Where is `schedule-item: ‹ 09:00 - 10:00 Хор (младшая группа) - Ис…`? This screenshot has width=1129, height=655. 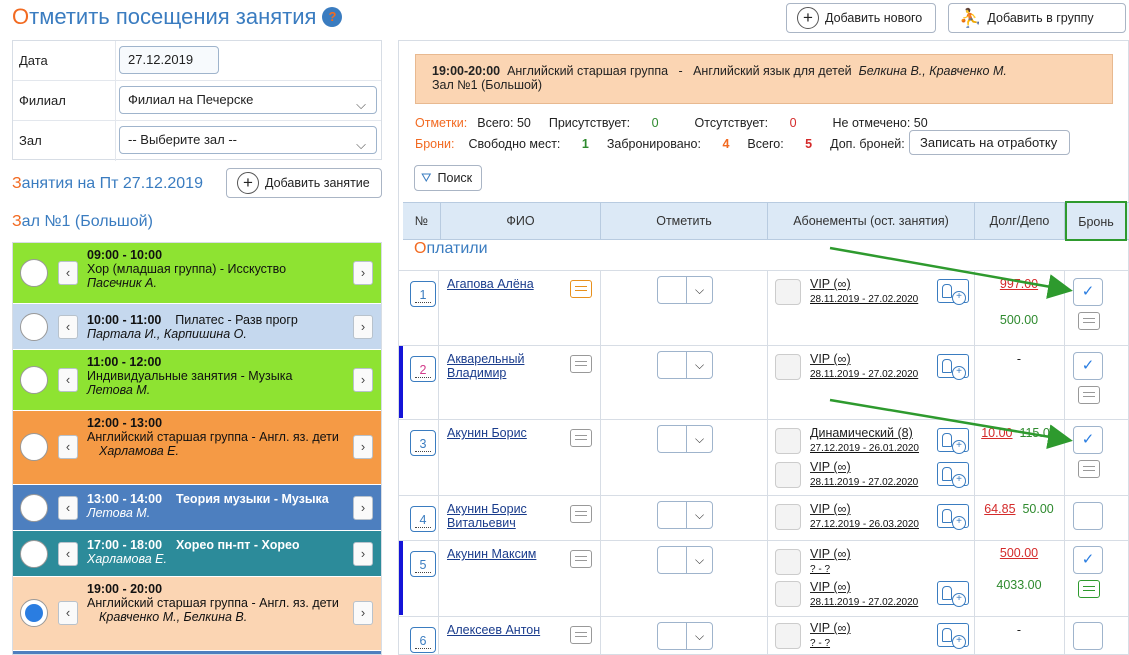 schedule-item: ‹ 09:00 - 10:00 Хор (младшая группа) - Ис… is located at coordinates (197, 273).